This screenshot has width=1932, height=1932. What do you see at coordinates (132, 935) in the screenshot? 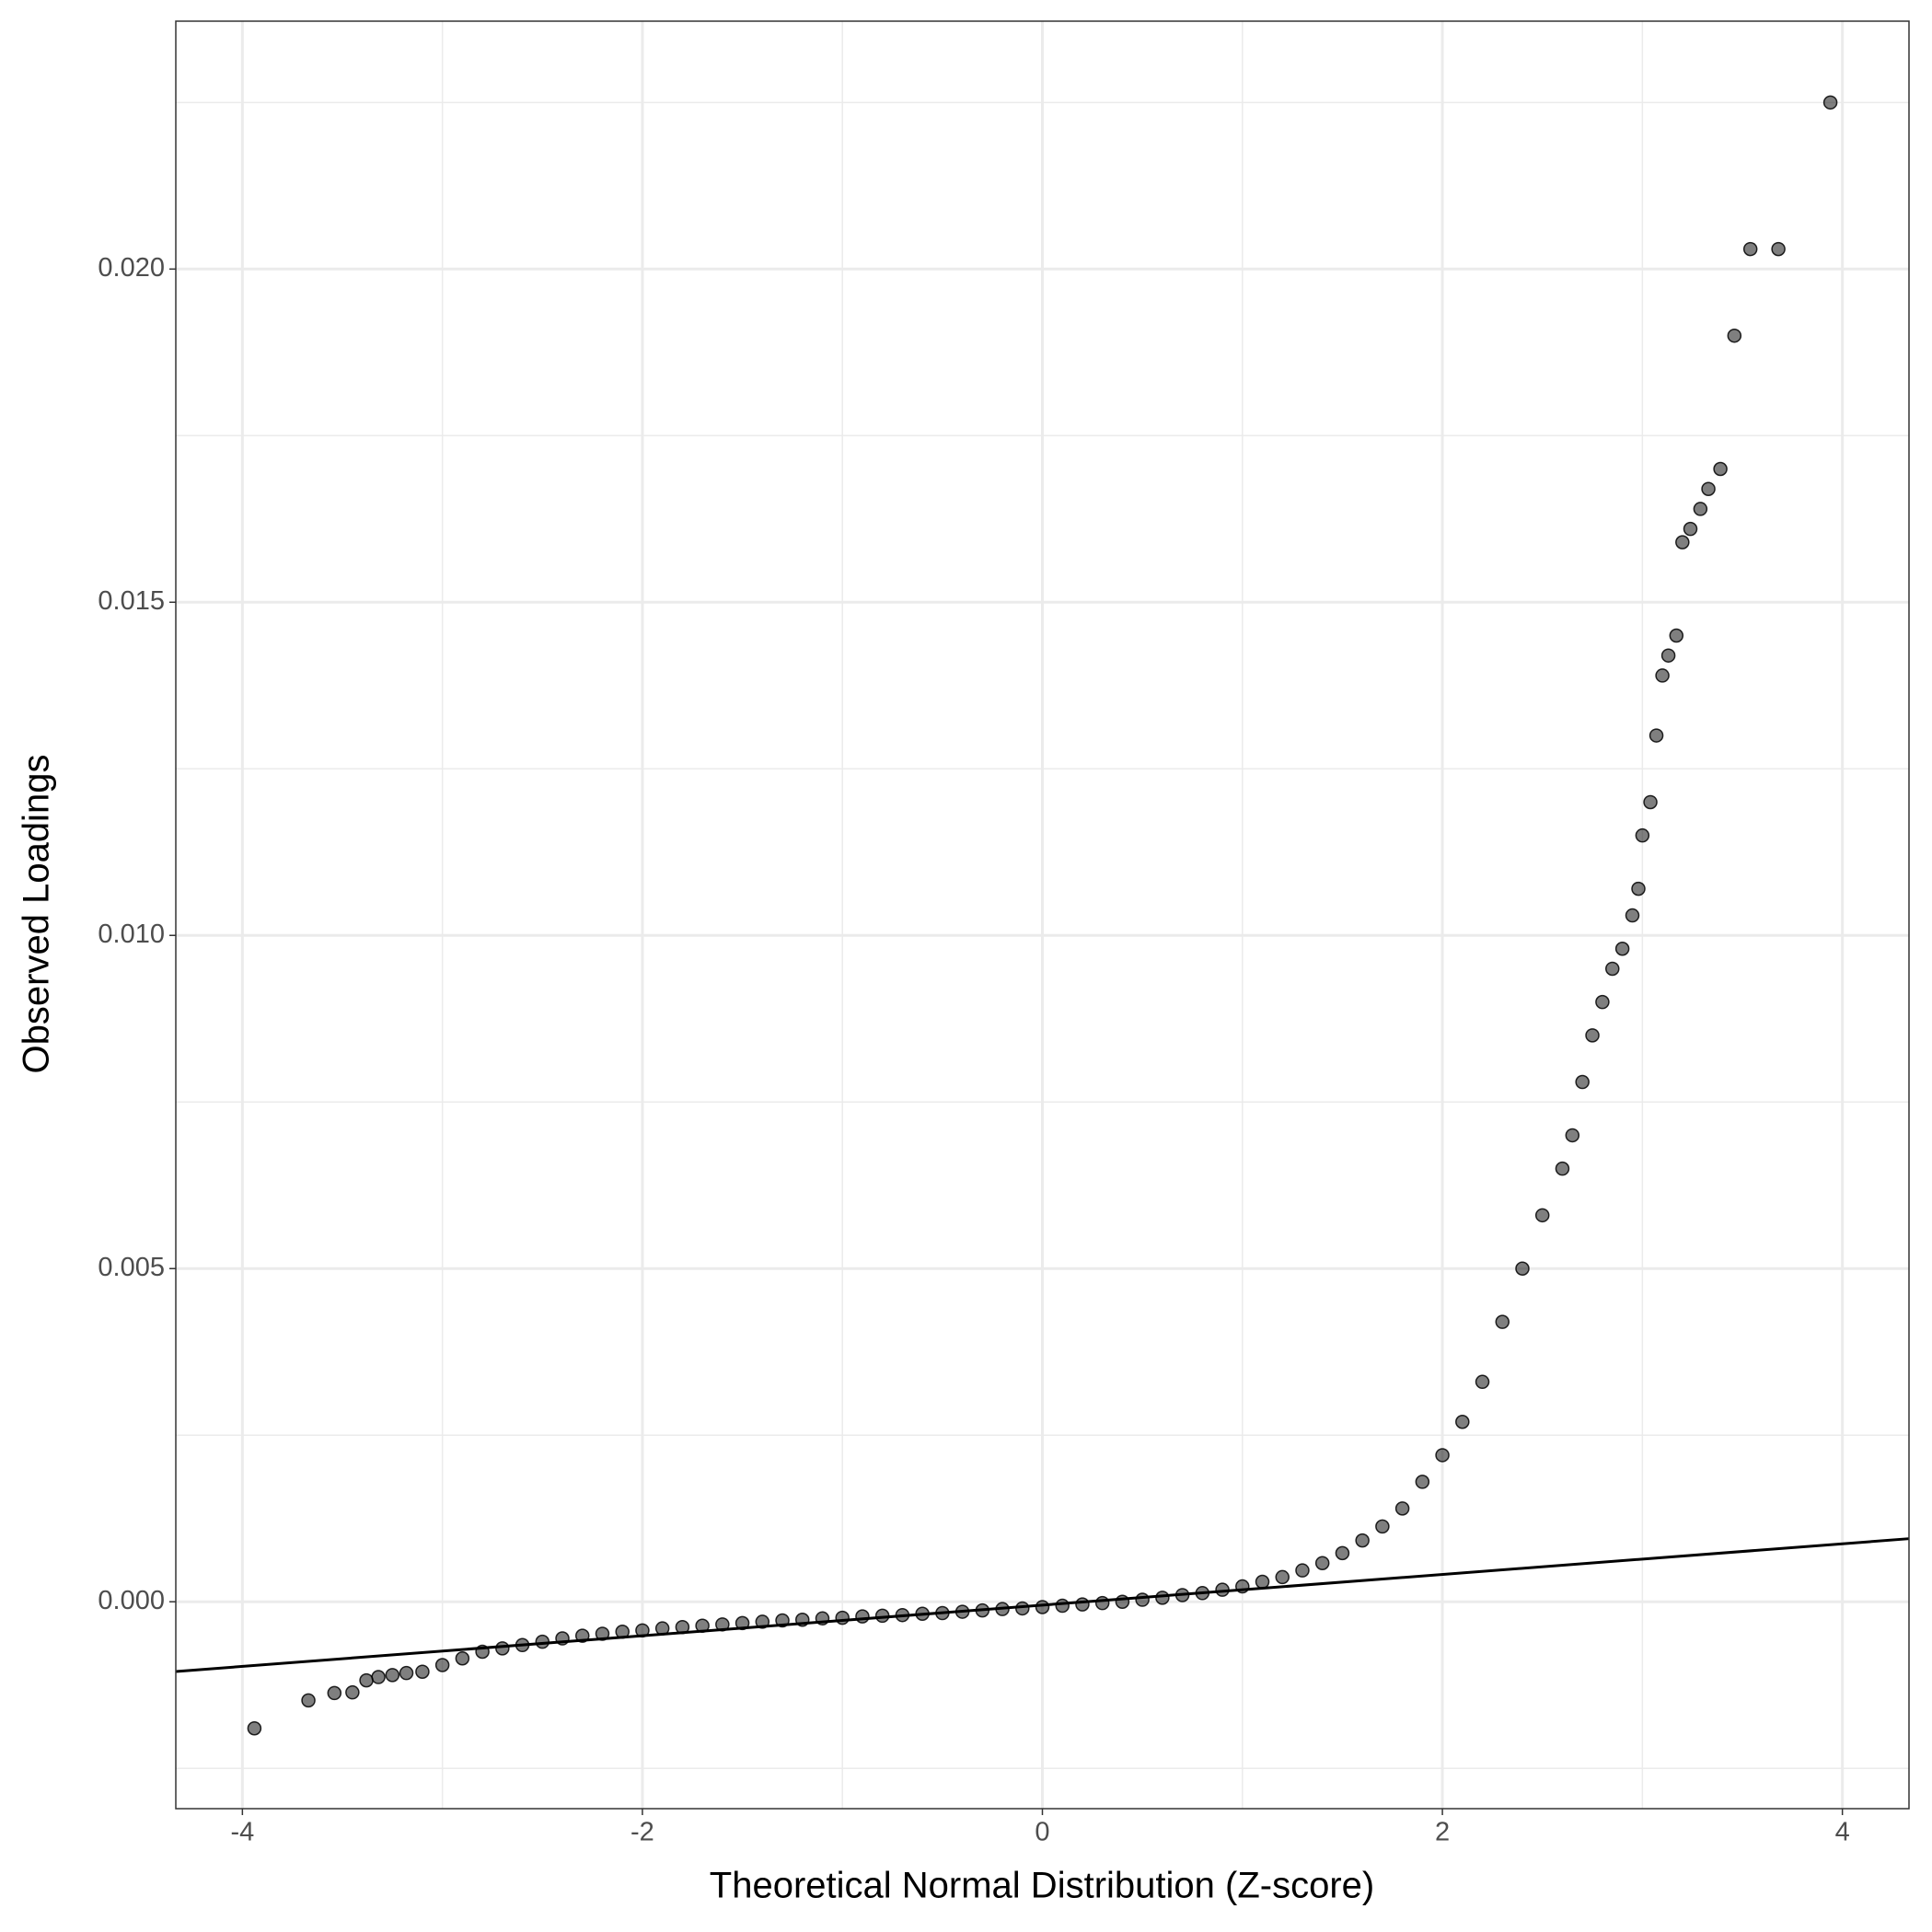
I see `y-tick-label: 0.010` at bounding box center [132, 935].